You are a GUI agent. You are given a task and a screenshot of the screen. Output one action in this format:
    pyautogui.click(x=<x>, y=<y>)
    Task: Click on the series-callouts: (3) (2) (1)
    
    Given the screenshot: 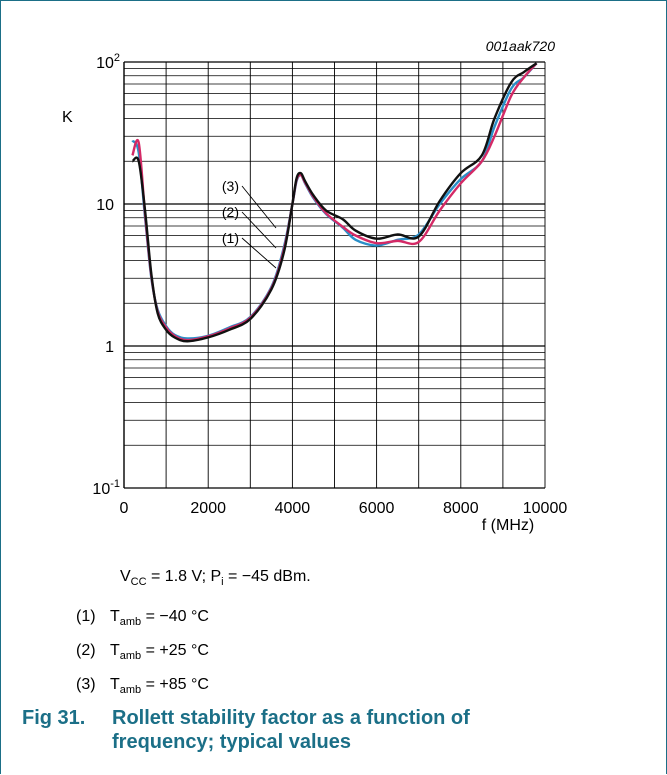 What is the action you would take?
    pyautogui.click(x=249, y=223)
    